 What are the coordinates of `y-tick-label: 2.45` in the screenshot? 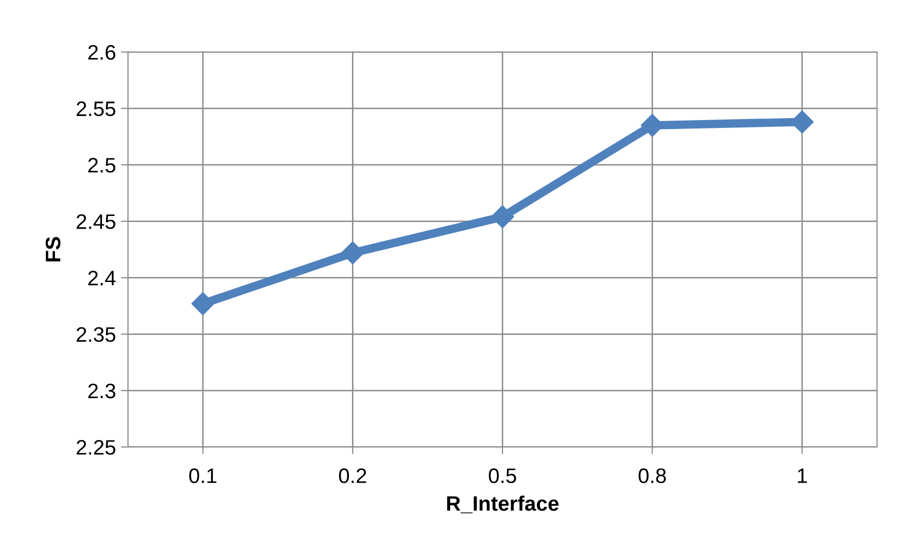 It's located at (96, 222).